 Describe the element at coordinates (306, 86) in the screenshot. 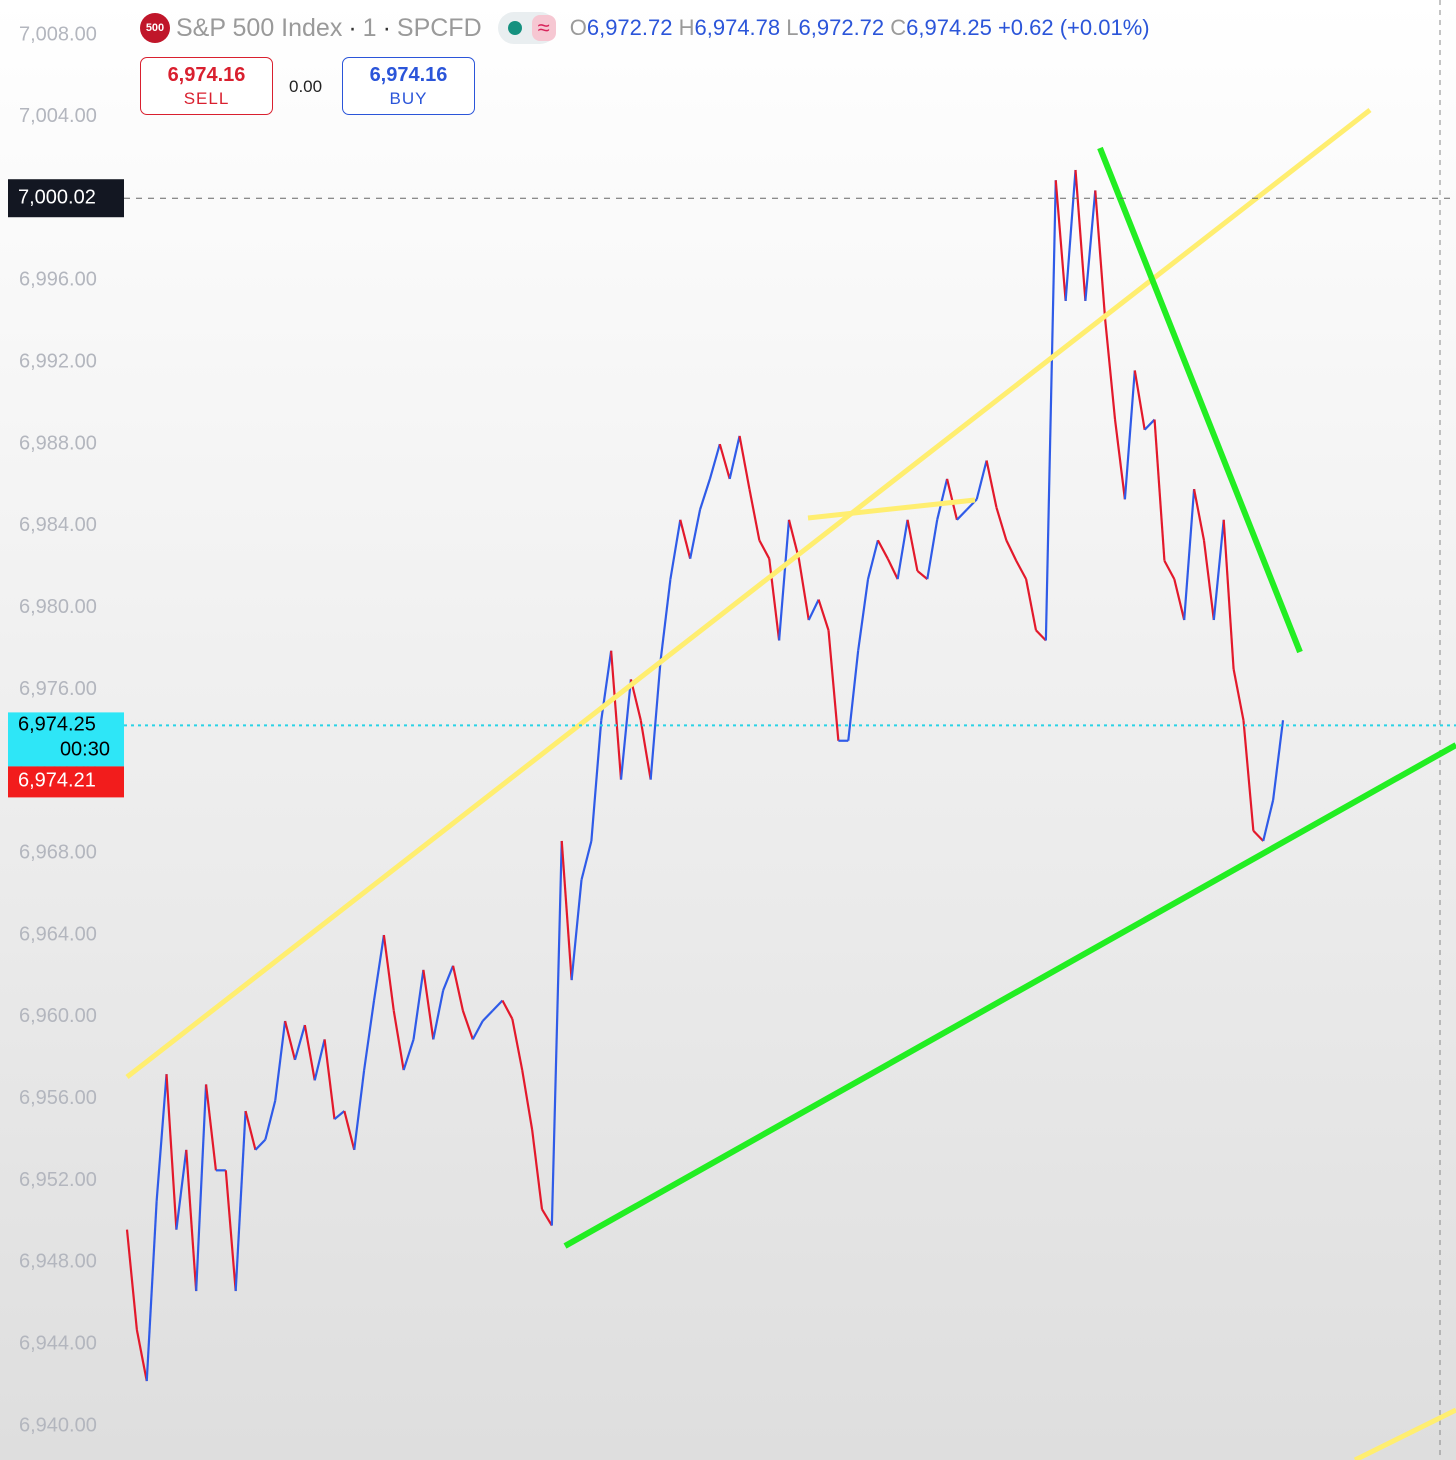

I see `spread: 0.00` at that location.